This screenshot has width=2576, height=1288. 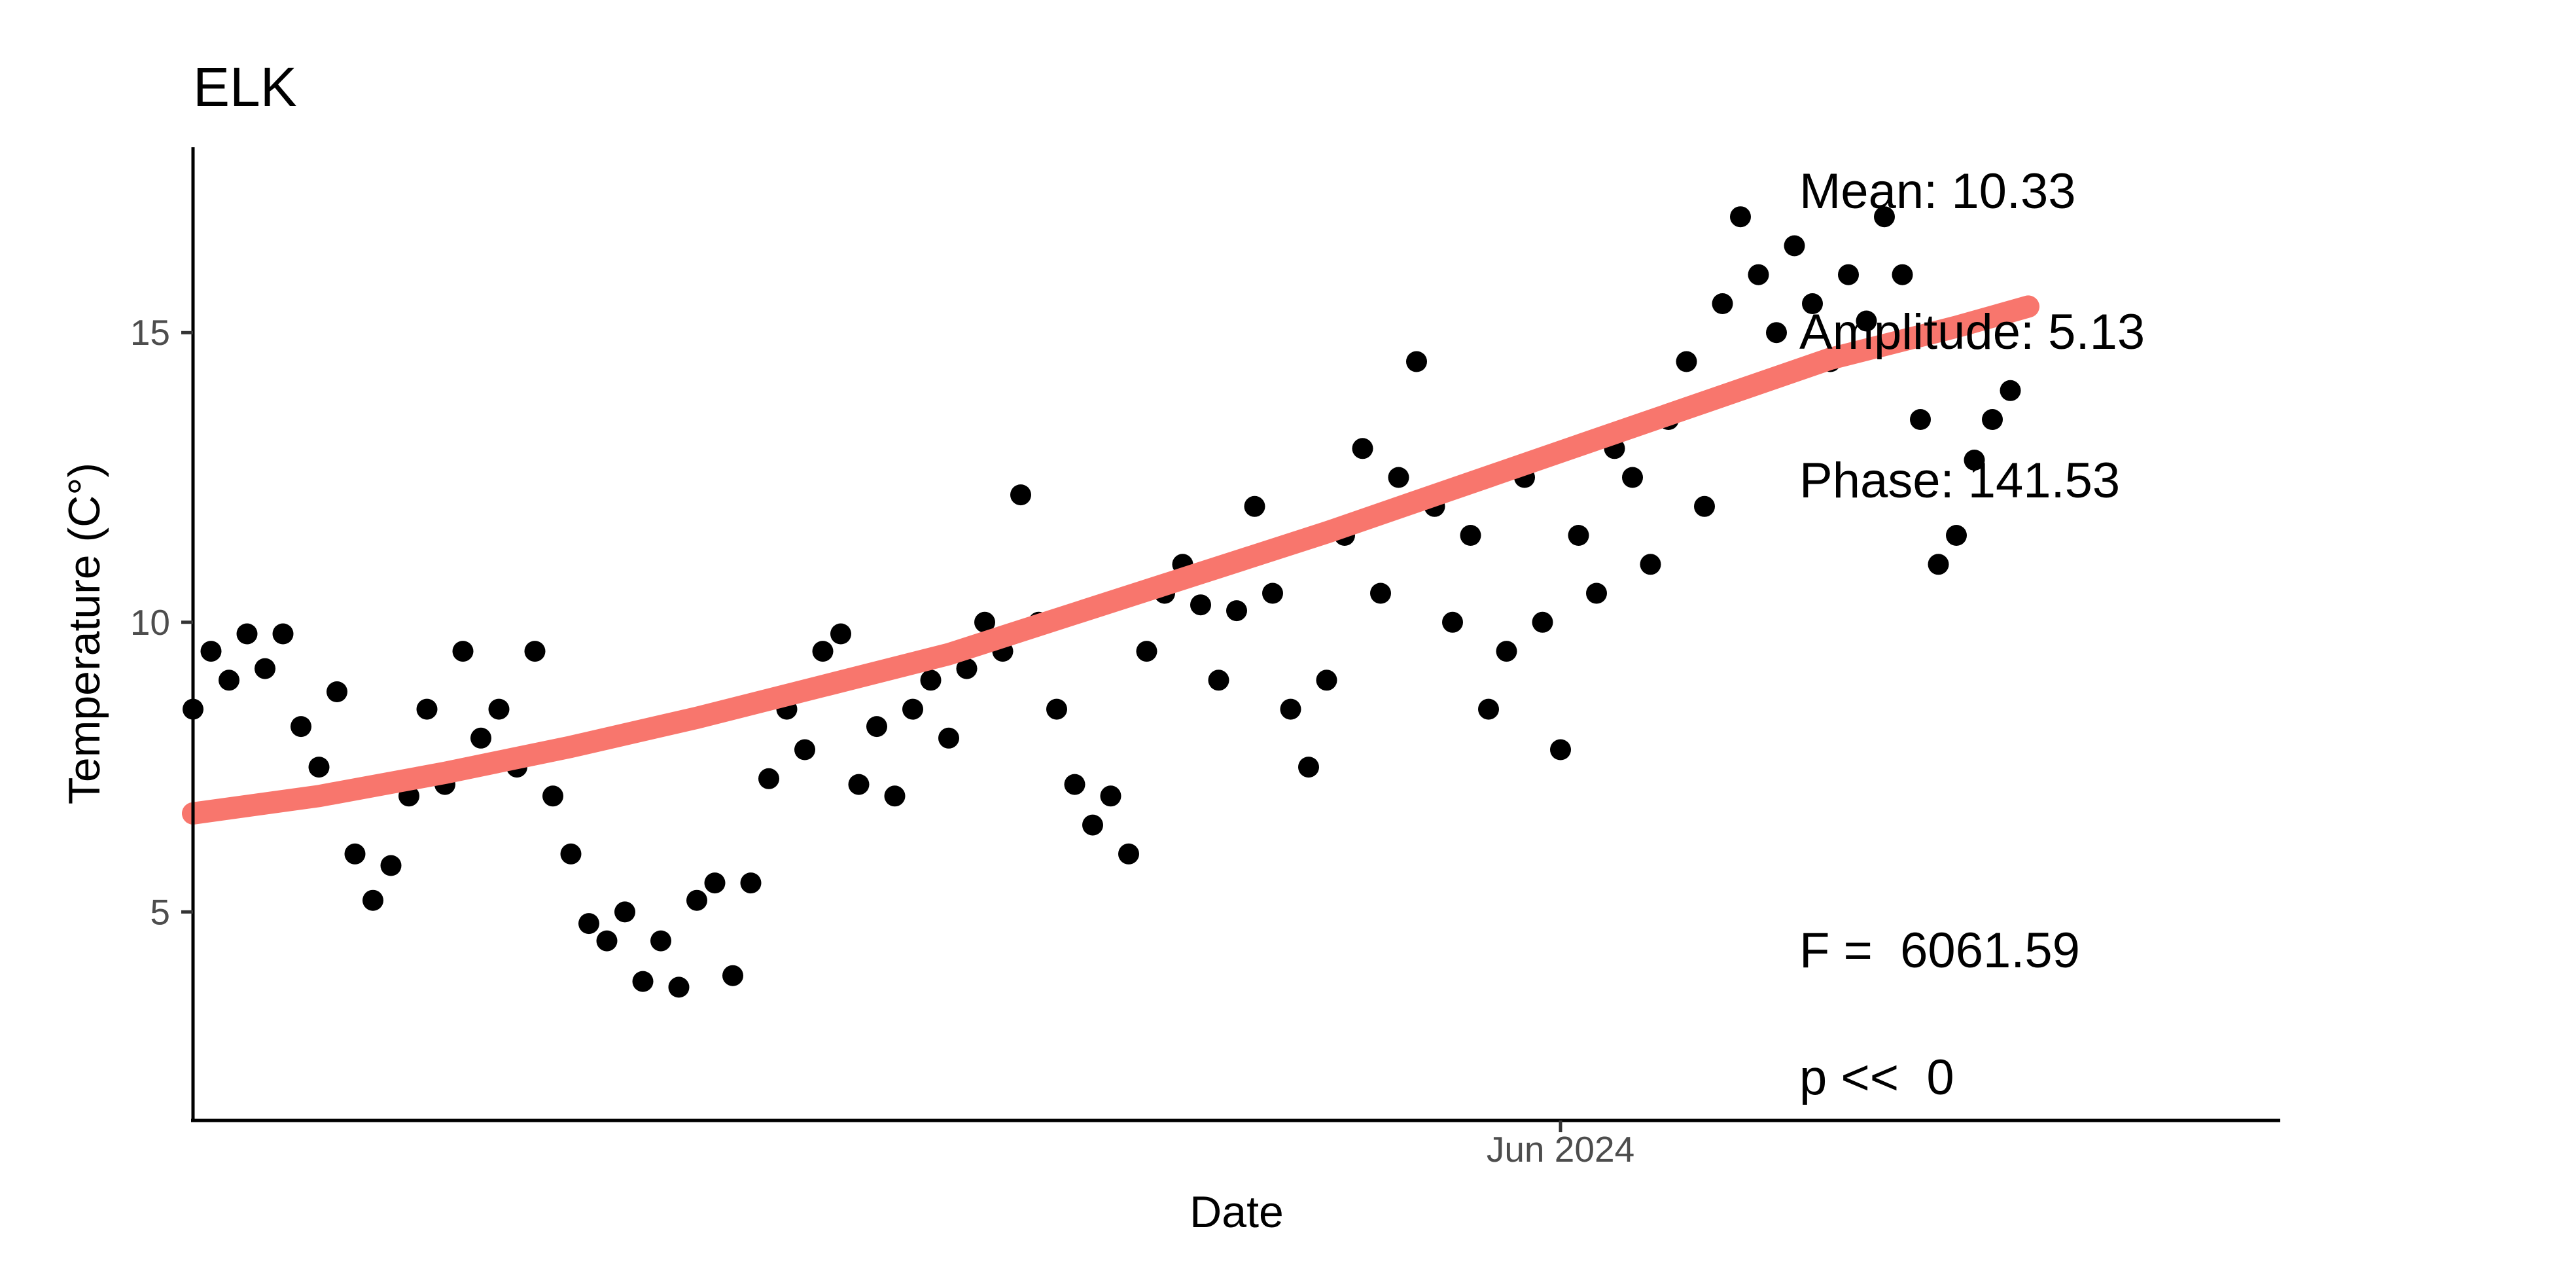 I want to click on y-ticks: 5 10 15, so click(x=161, y=622).